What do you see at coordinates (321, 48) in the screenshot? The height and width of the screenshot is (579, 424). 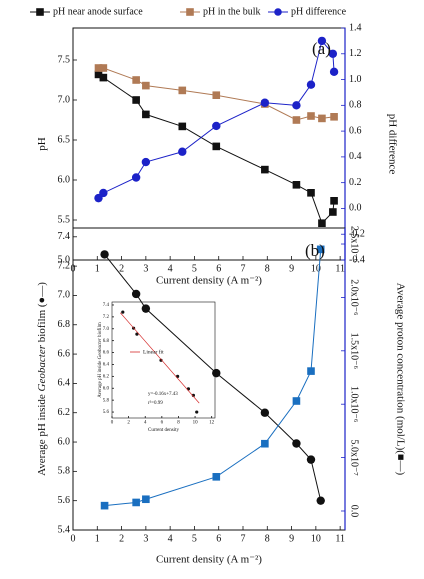 I see `panel-label: (a)` at bounding box center [321, 48].